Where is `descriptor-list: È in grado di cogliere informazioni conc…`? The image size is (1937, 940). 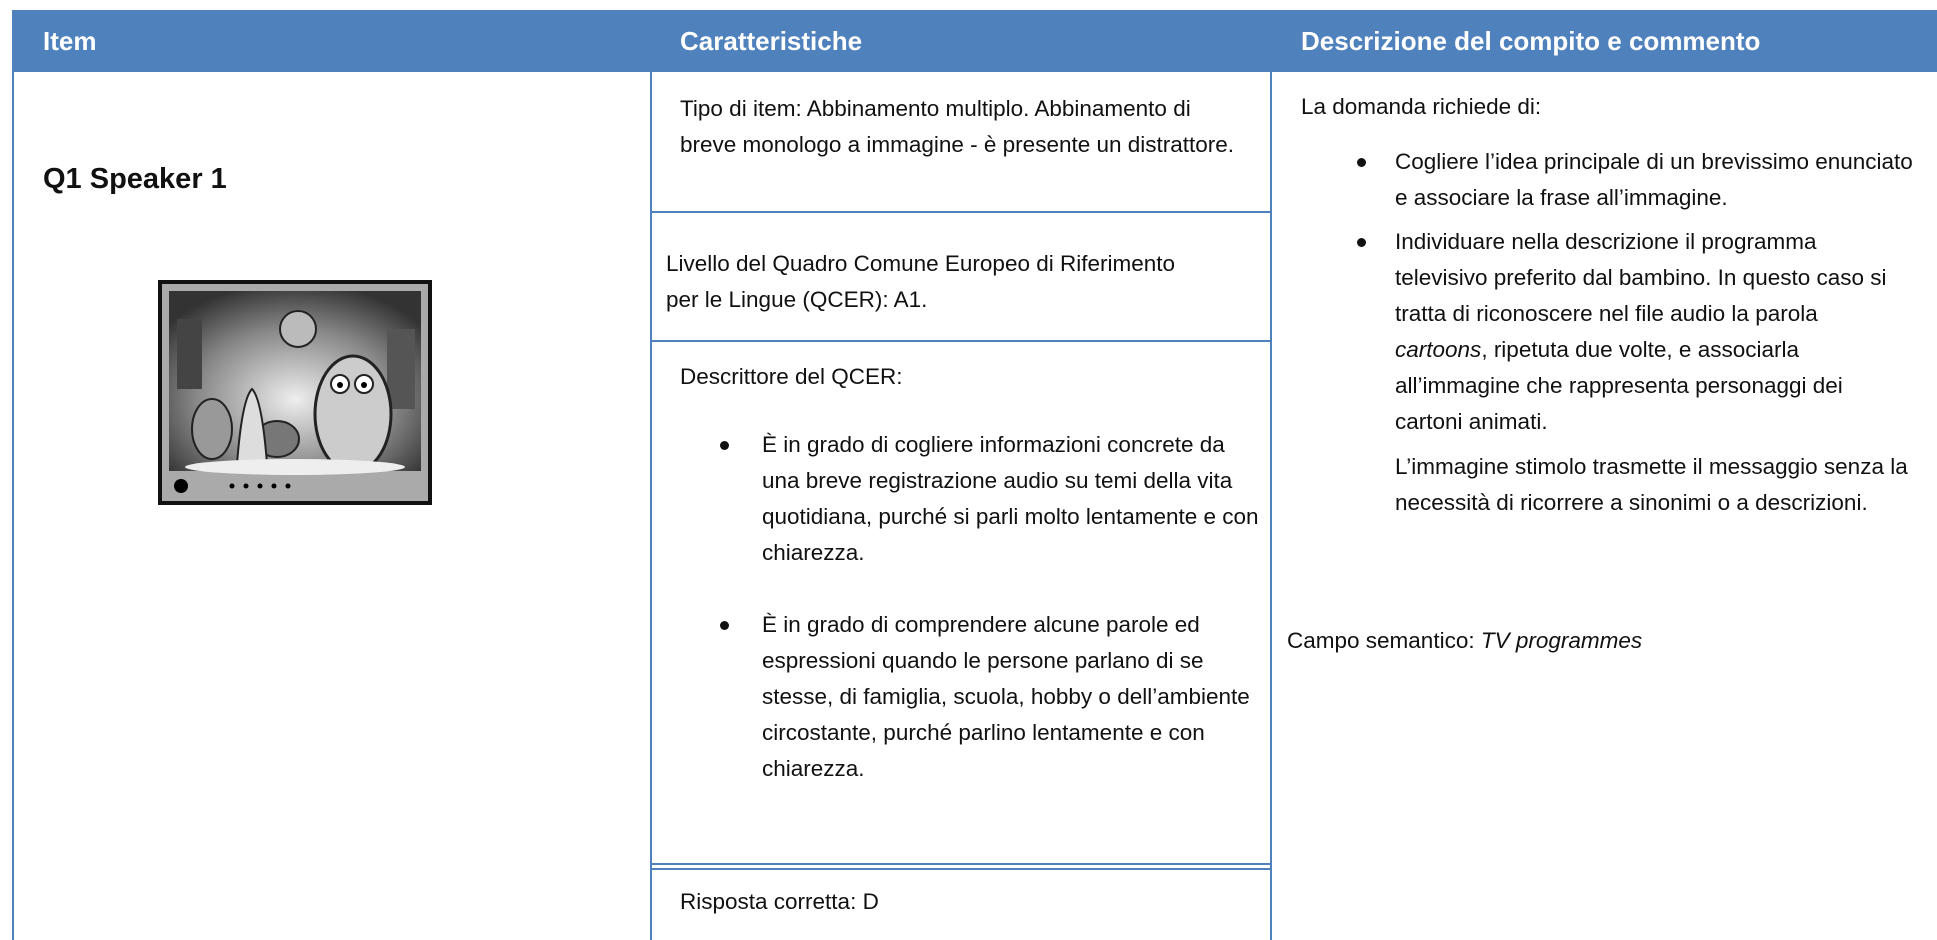 descriptor-list: È in grado di cogliere informazioni conc… is located at coordinates (991, 607).